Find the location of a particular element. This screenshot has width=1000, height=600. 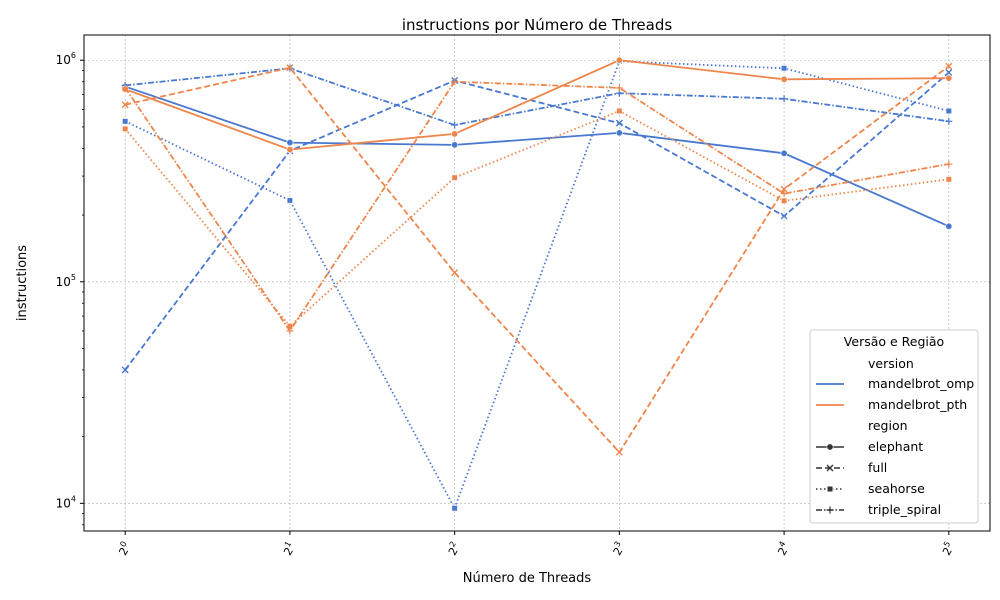

y-axis: 10⁴ 10⁵ 10⁶ is located at coordinates (70, 288).